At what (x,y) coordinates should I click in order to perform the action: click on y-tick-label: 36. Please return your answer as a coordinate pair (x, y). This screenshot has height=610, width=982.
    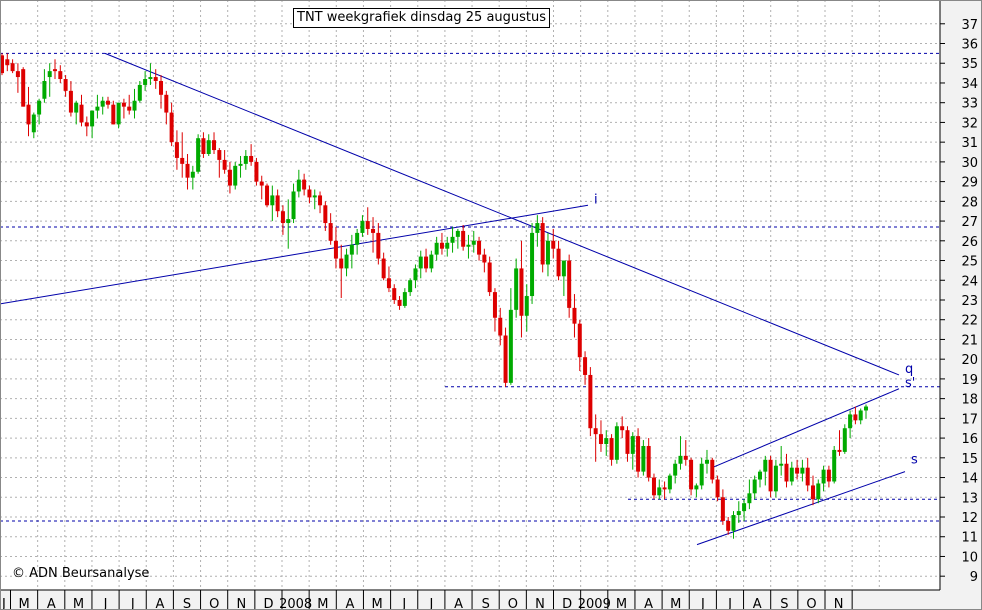
    Looking at the image, I should click on (969, 45).